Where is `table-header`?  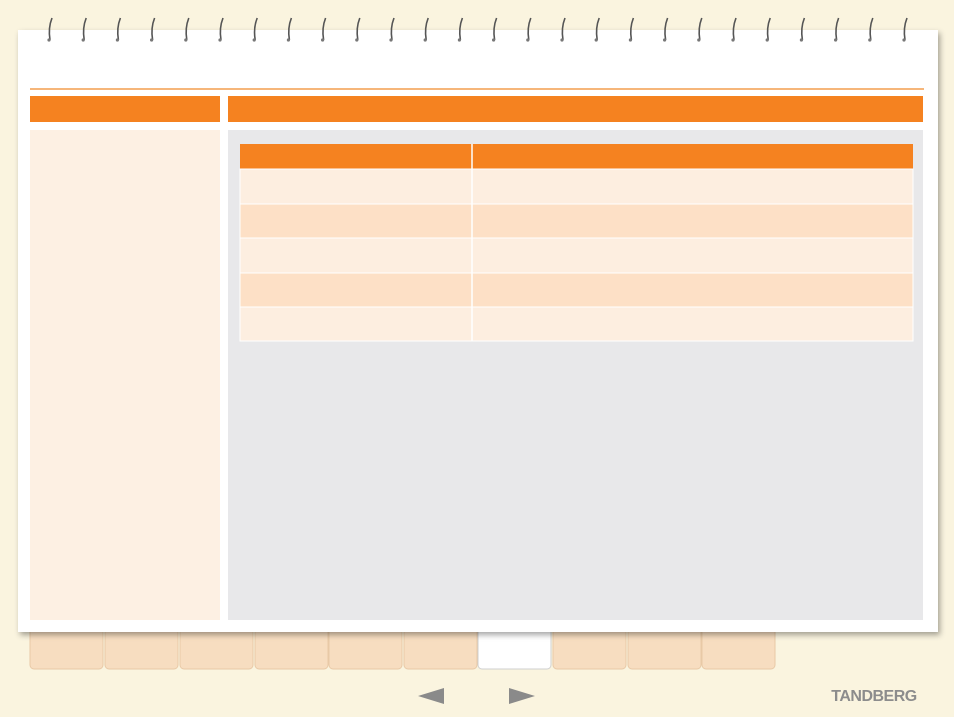
table-header is located at coordinates (576, 156).